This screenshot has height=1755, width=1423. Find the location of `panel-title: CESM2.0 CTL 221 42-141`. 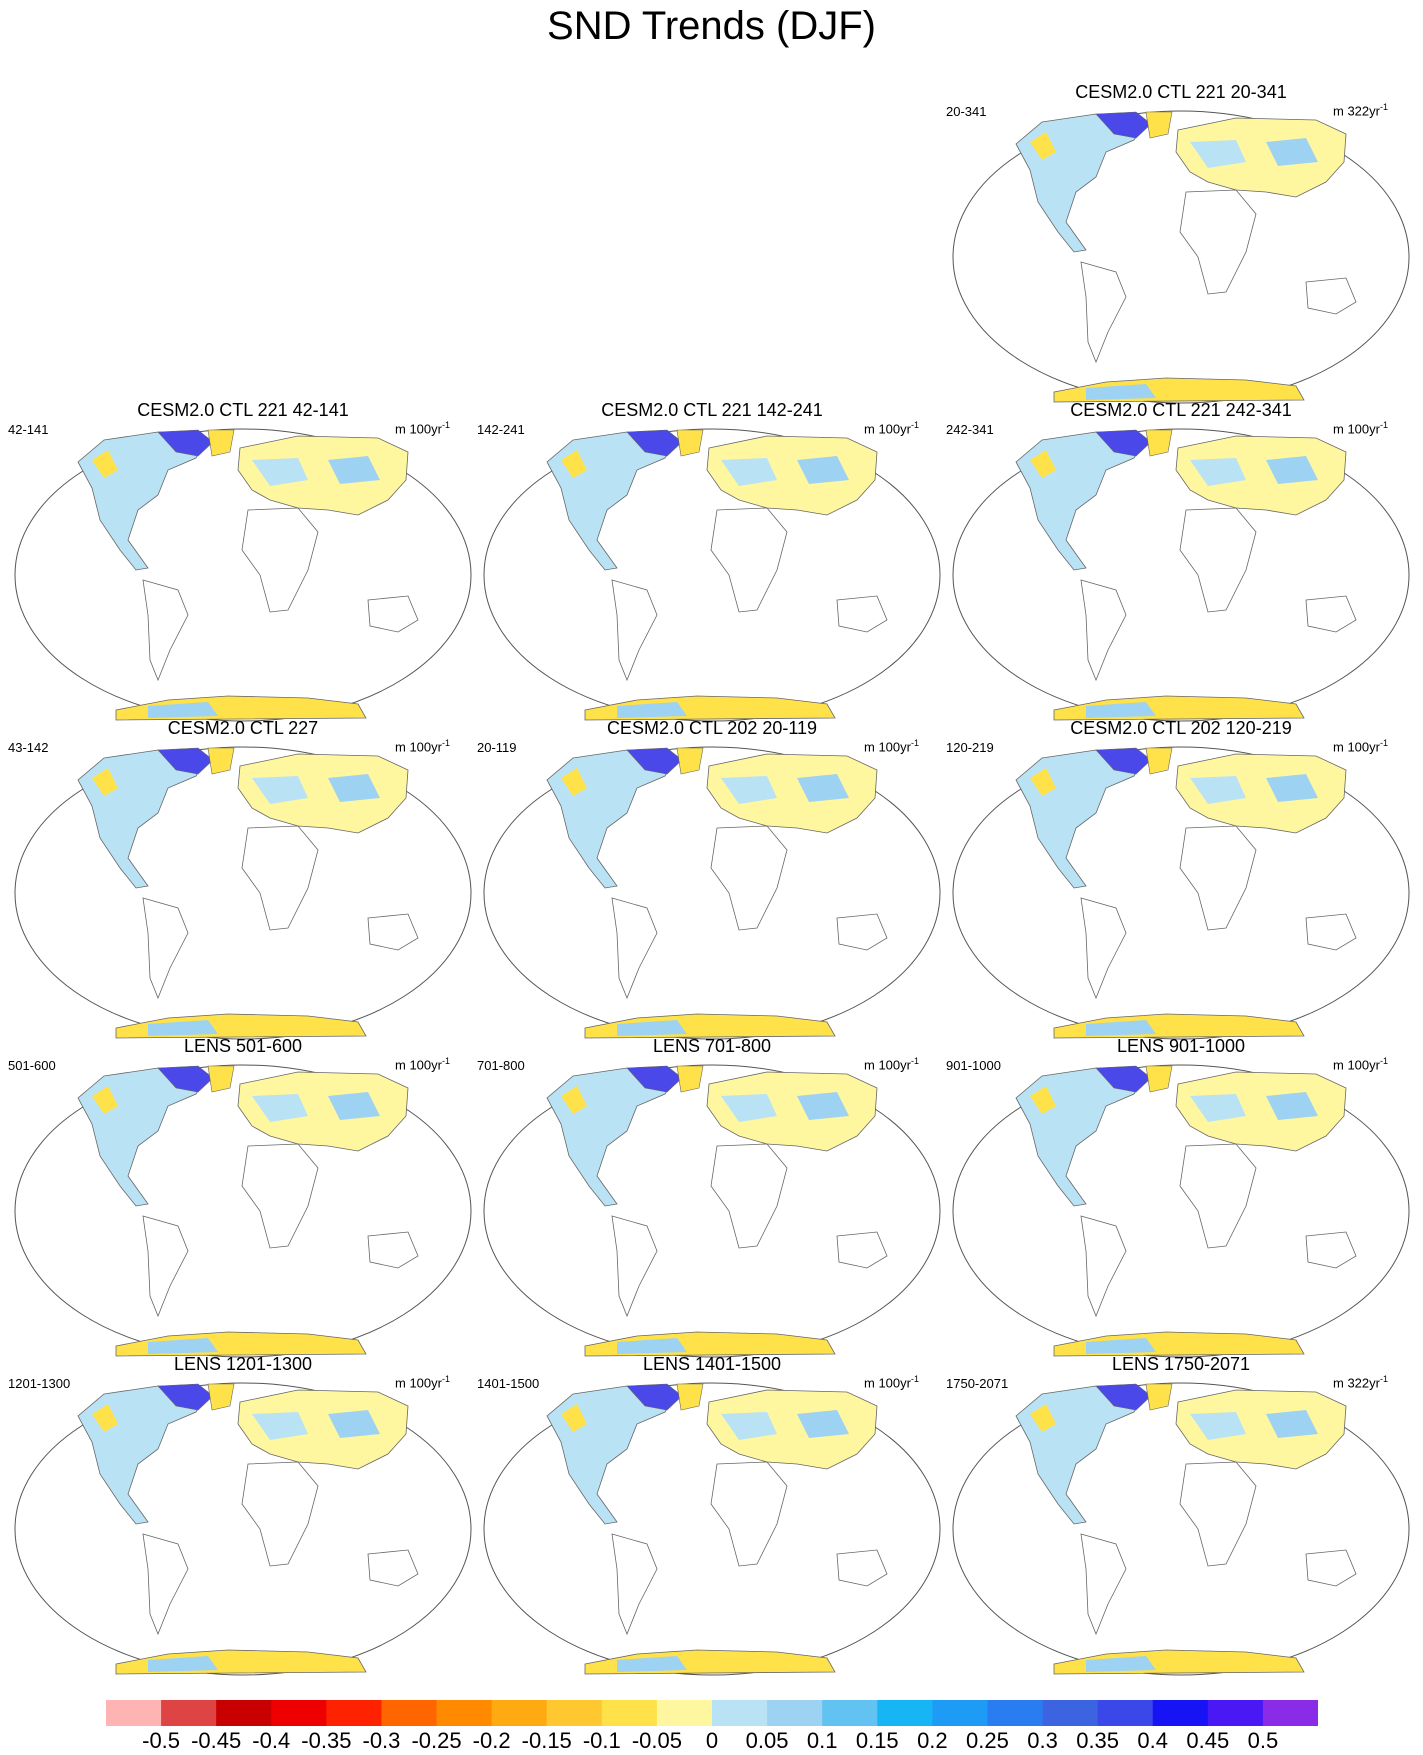

panel-title: CESM2.0 CTL 221 42-141 is located at coordinates (243, 410).